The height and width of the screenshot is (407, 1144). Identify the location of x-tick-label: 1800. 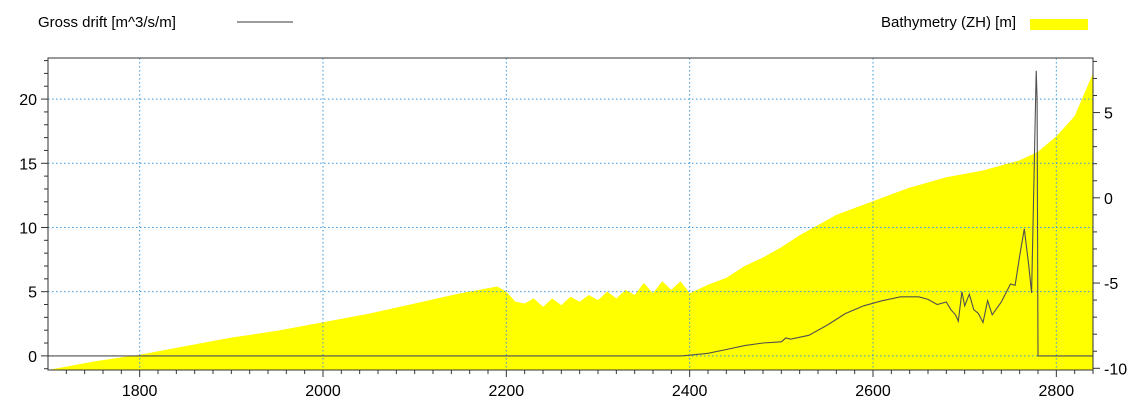
(140, 391).